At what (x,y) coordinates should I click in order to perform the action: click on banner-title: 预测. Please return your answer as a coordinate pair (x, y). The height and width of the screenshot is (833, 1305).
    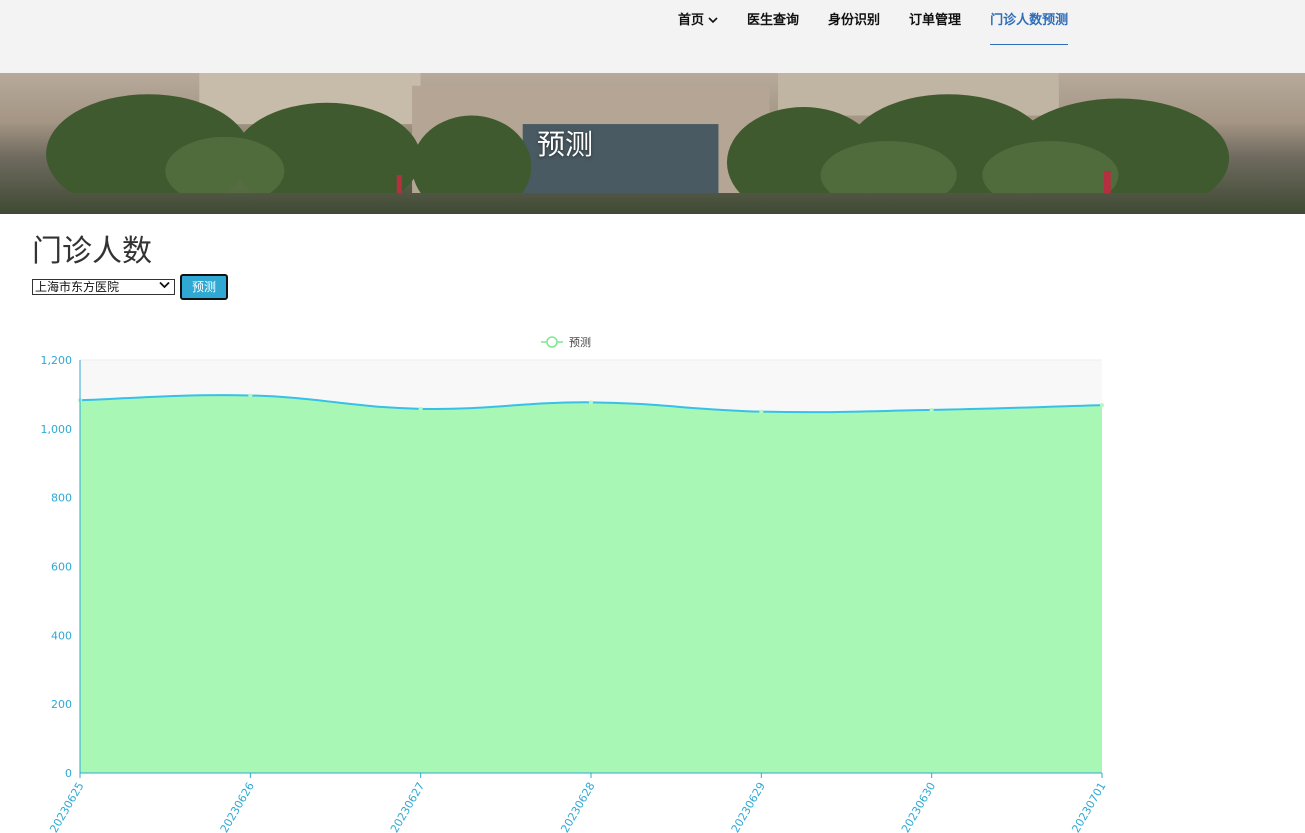
    Looking at the image, I should click on (564, 144).